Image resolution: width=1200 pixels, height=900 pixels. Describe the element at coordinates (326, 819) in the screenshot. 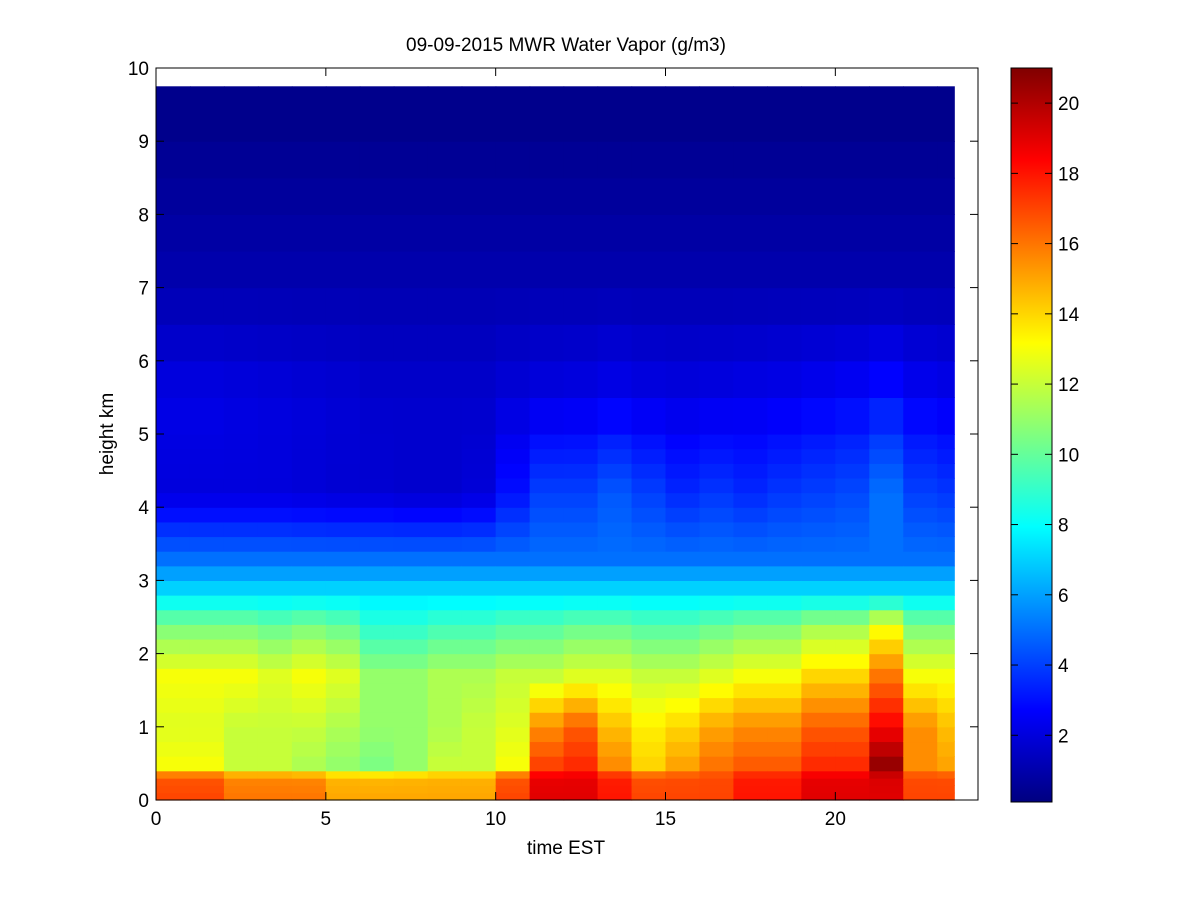

I see `x-tick-label: 5` at that location.